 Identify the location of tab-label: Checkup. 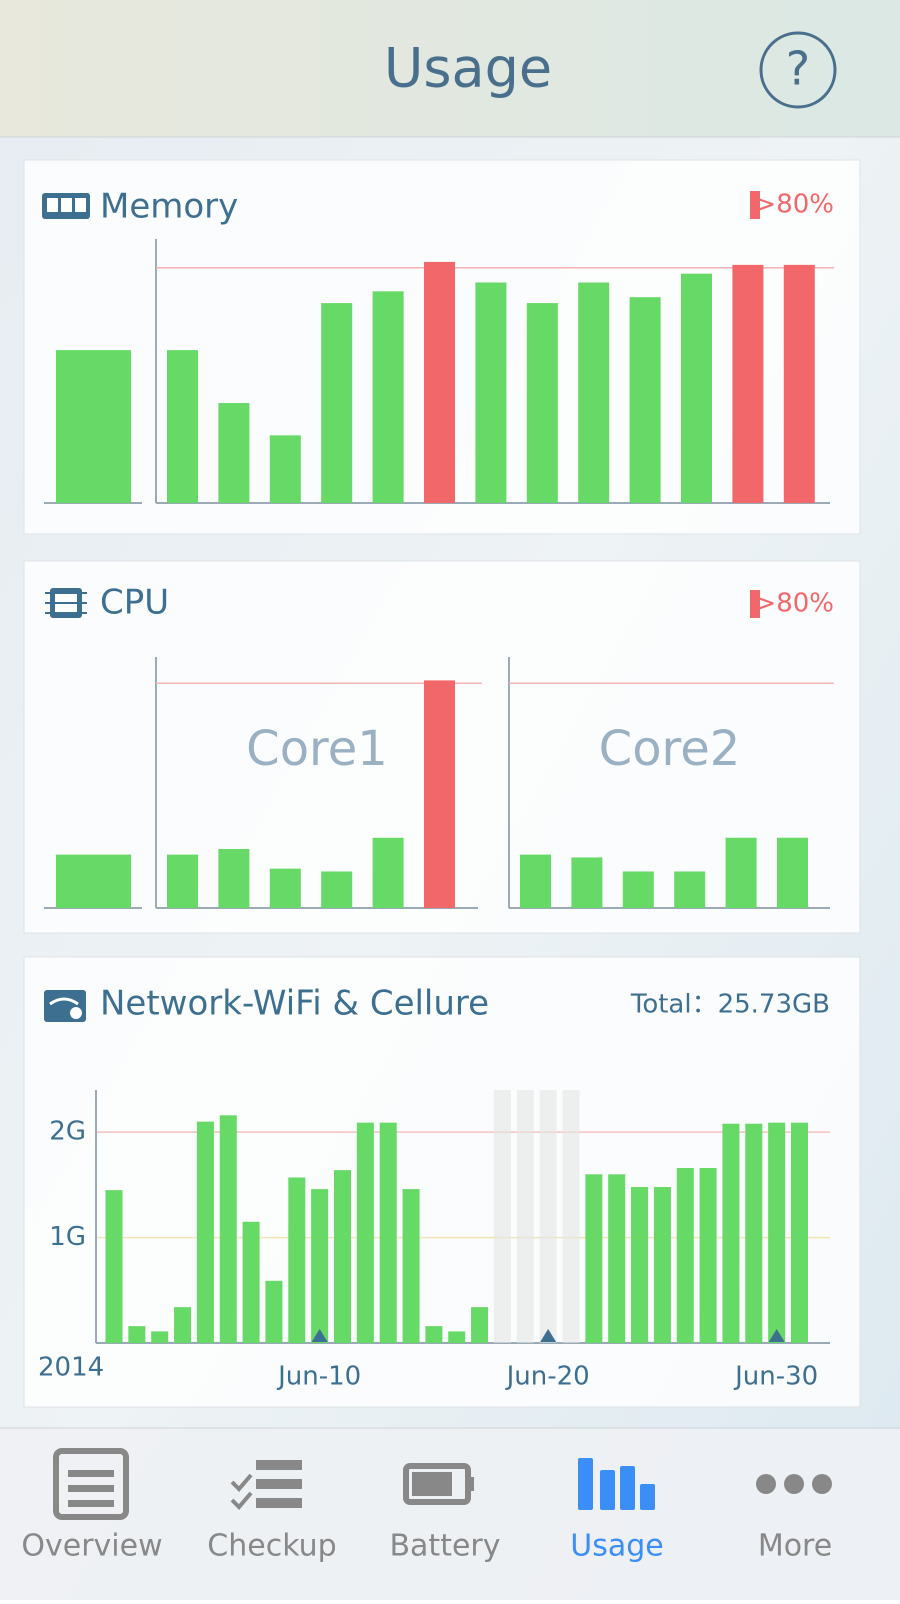
(271, 1546).